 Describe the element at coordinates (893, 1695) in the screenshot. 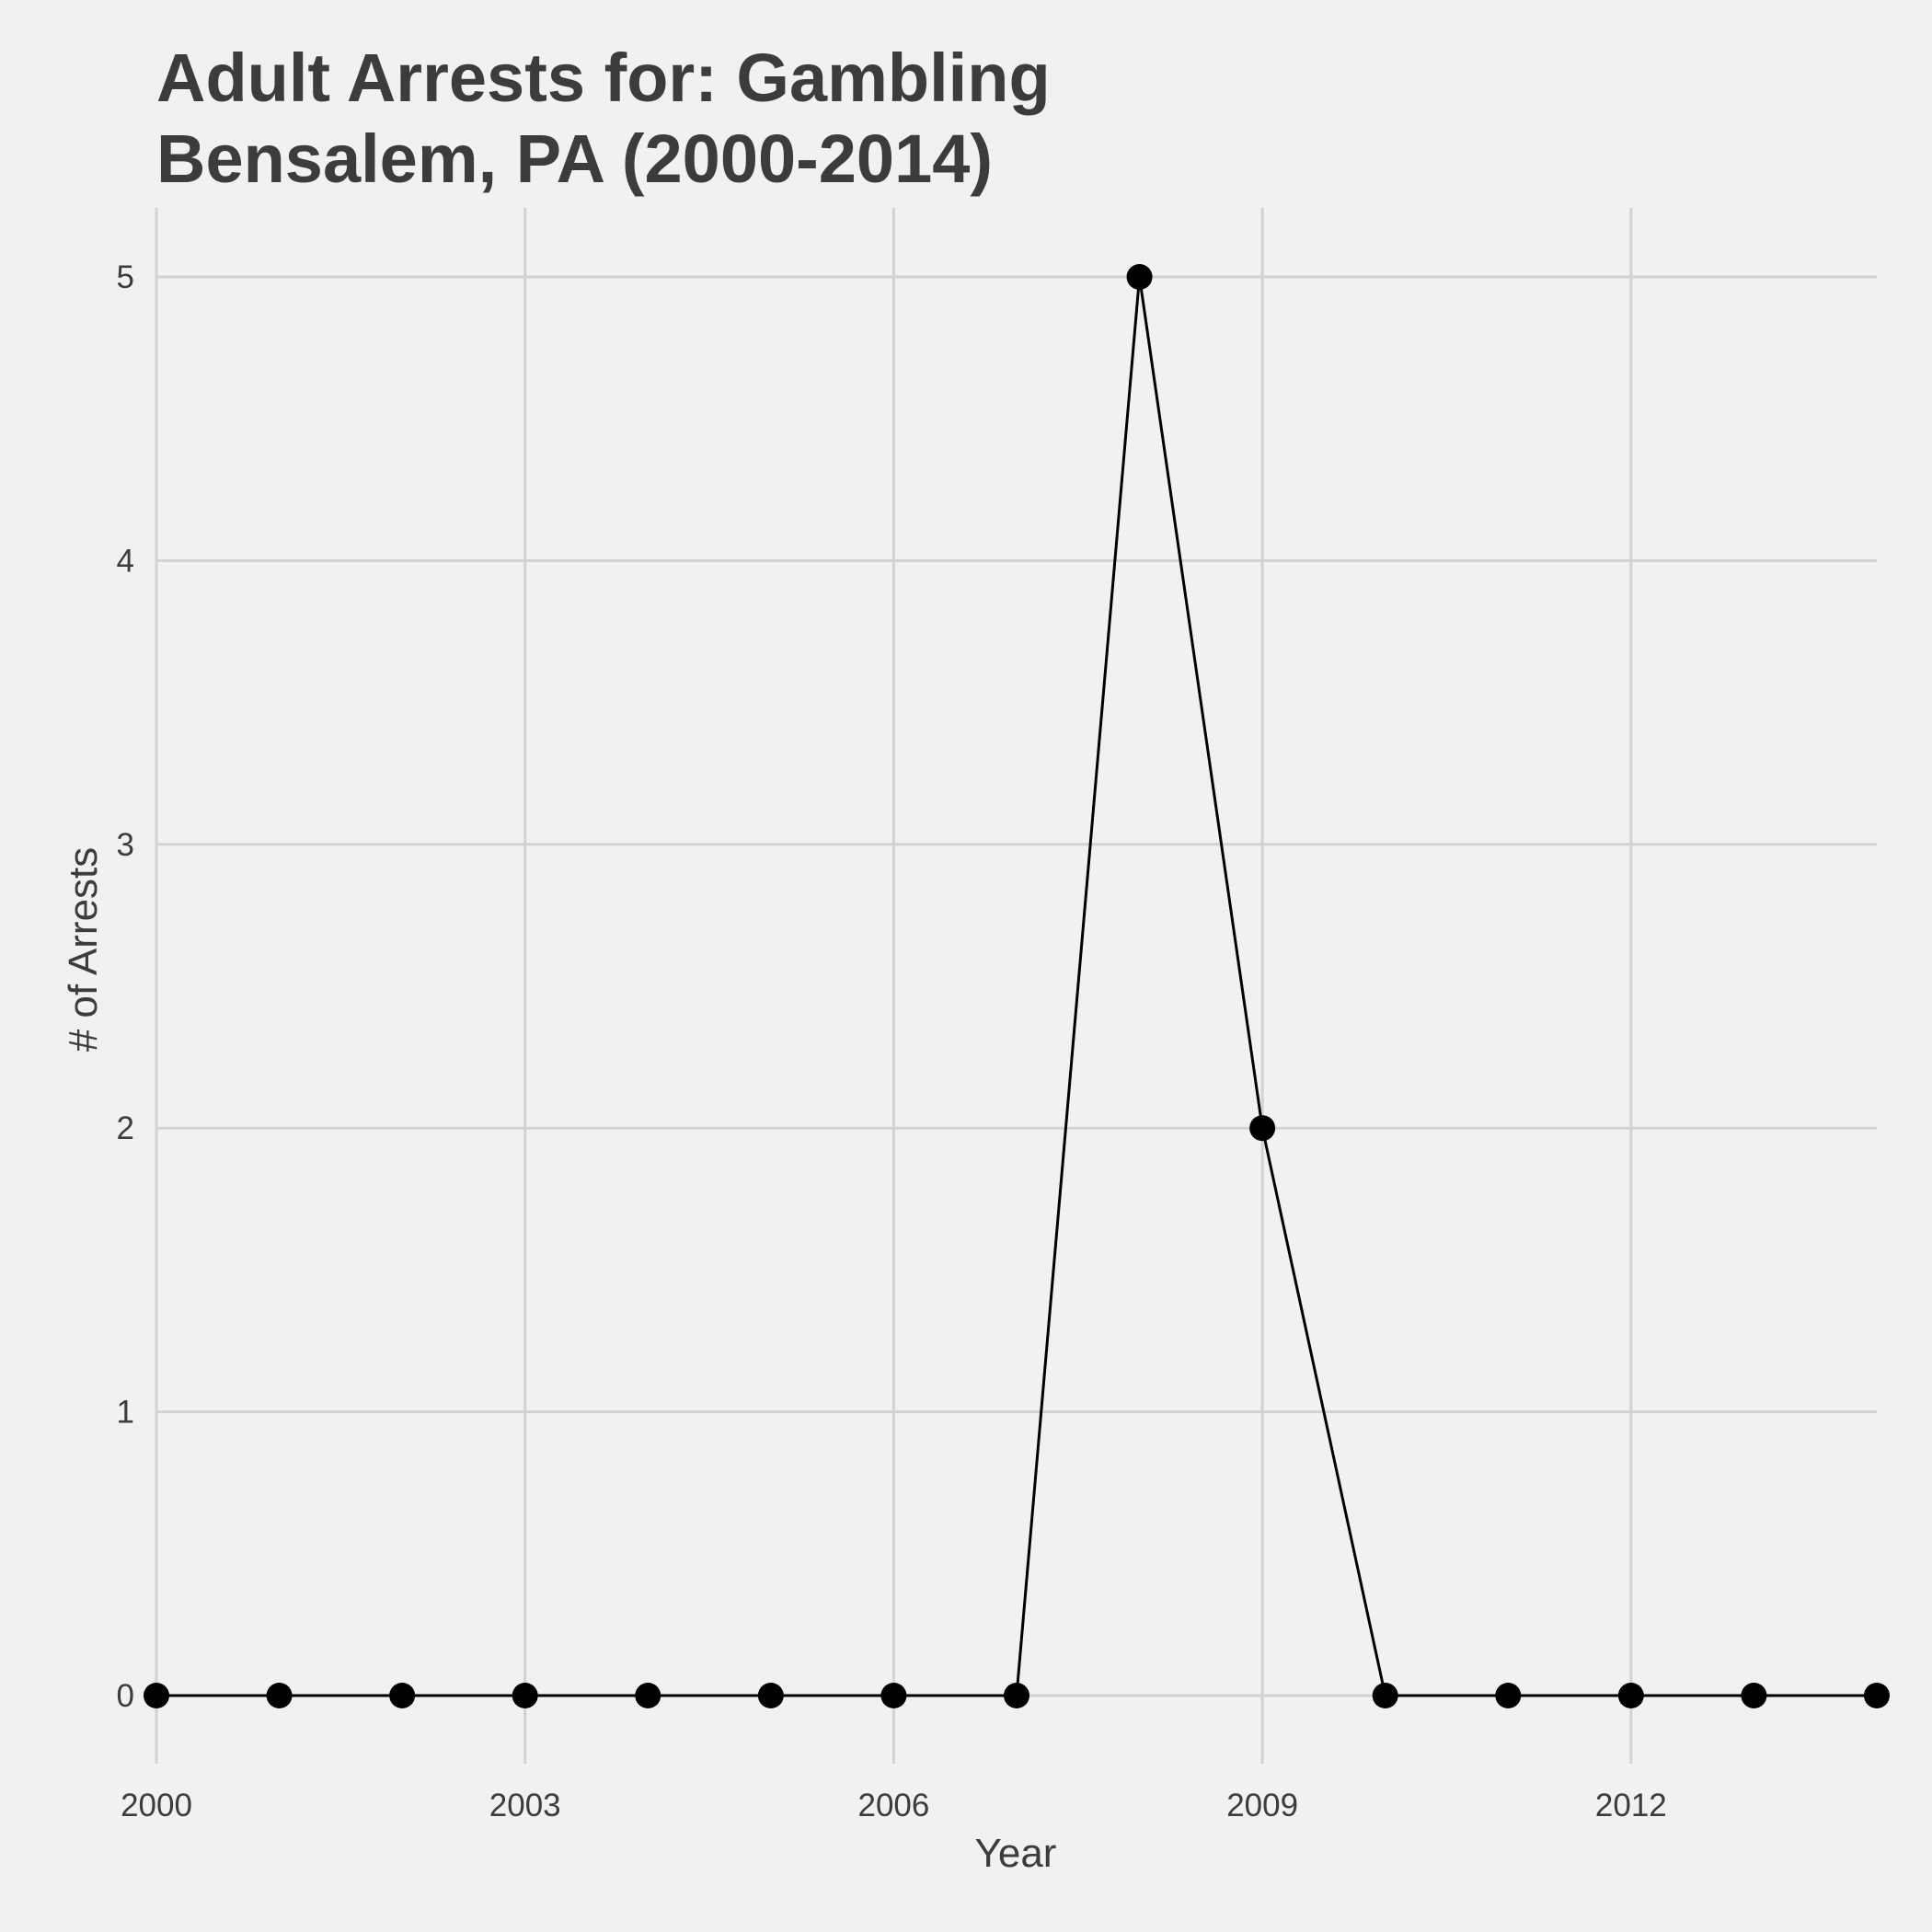

I see `data-point-2006` at that location.